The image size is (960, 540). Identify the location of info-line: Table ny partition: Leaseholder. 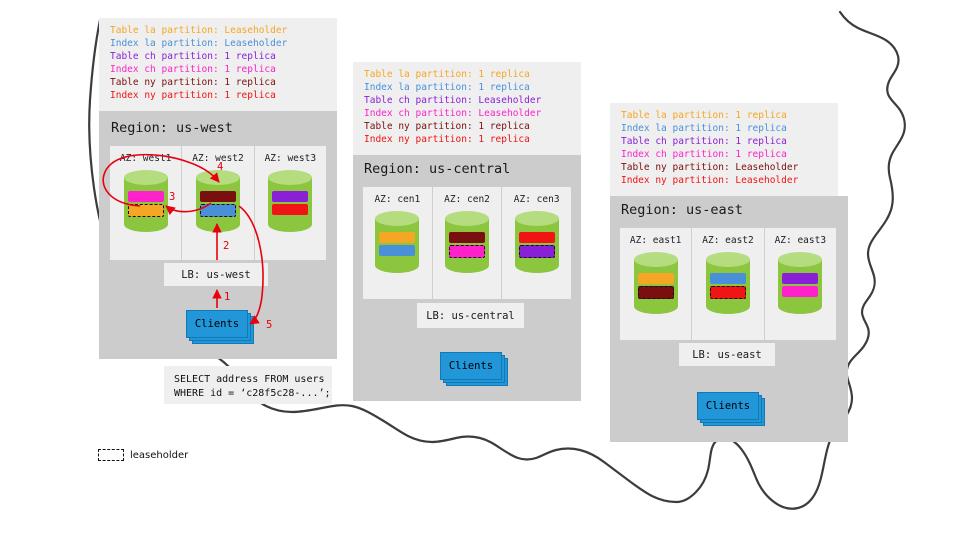
(710, 167).